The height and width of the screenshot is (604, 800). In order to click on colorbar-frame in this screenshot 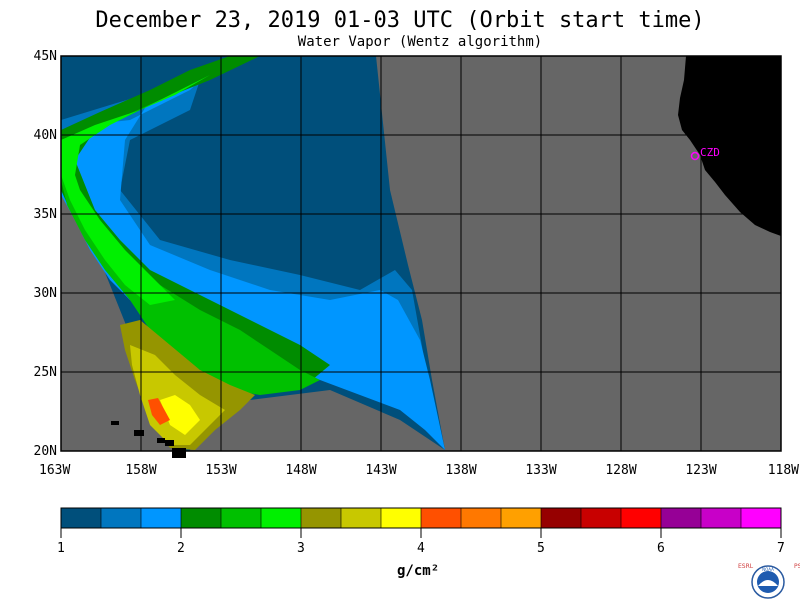, I will do `click(421, 518)`.